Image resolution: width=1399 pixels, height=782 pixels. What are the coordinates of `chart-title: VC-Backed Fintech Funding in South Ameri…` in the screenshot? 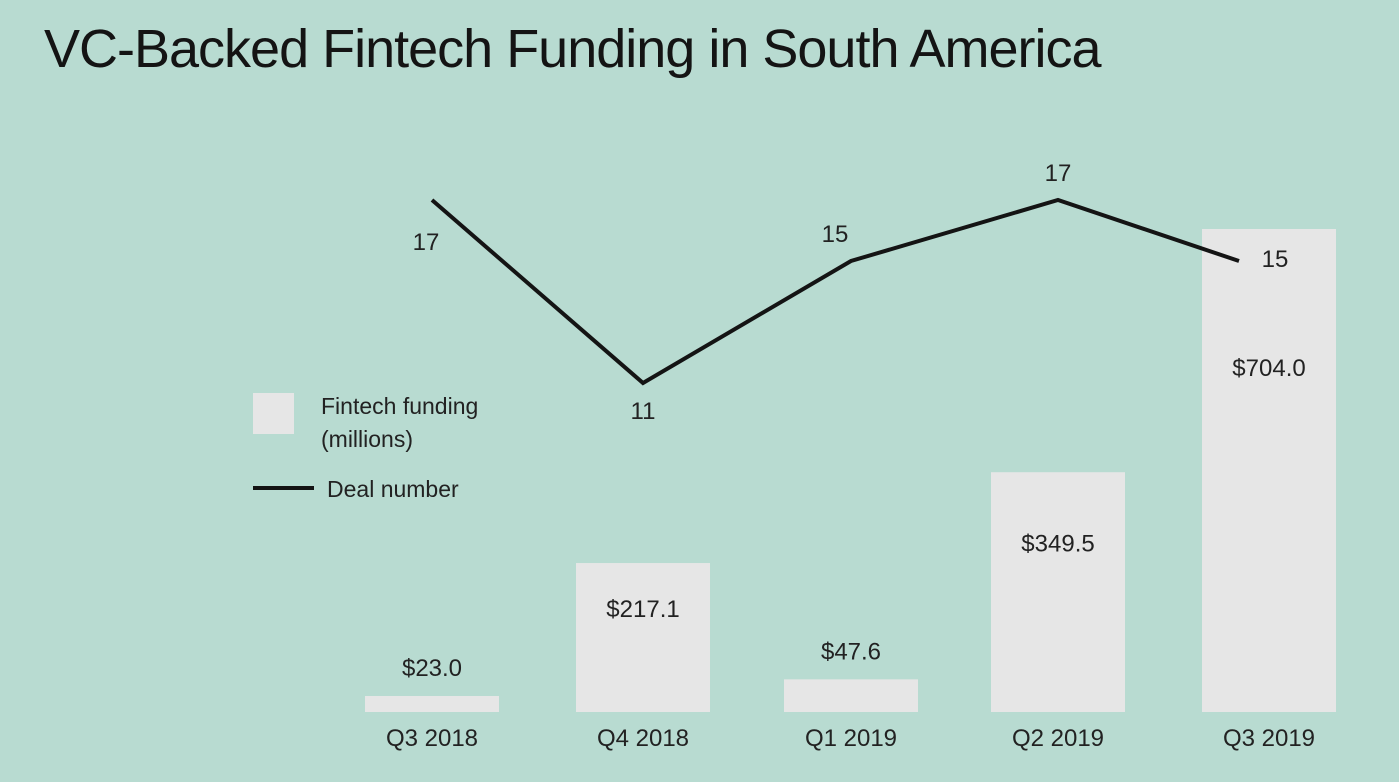 It's located at (573, 49).